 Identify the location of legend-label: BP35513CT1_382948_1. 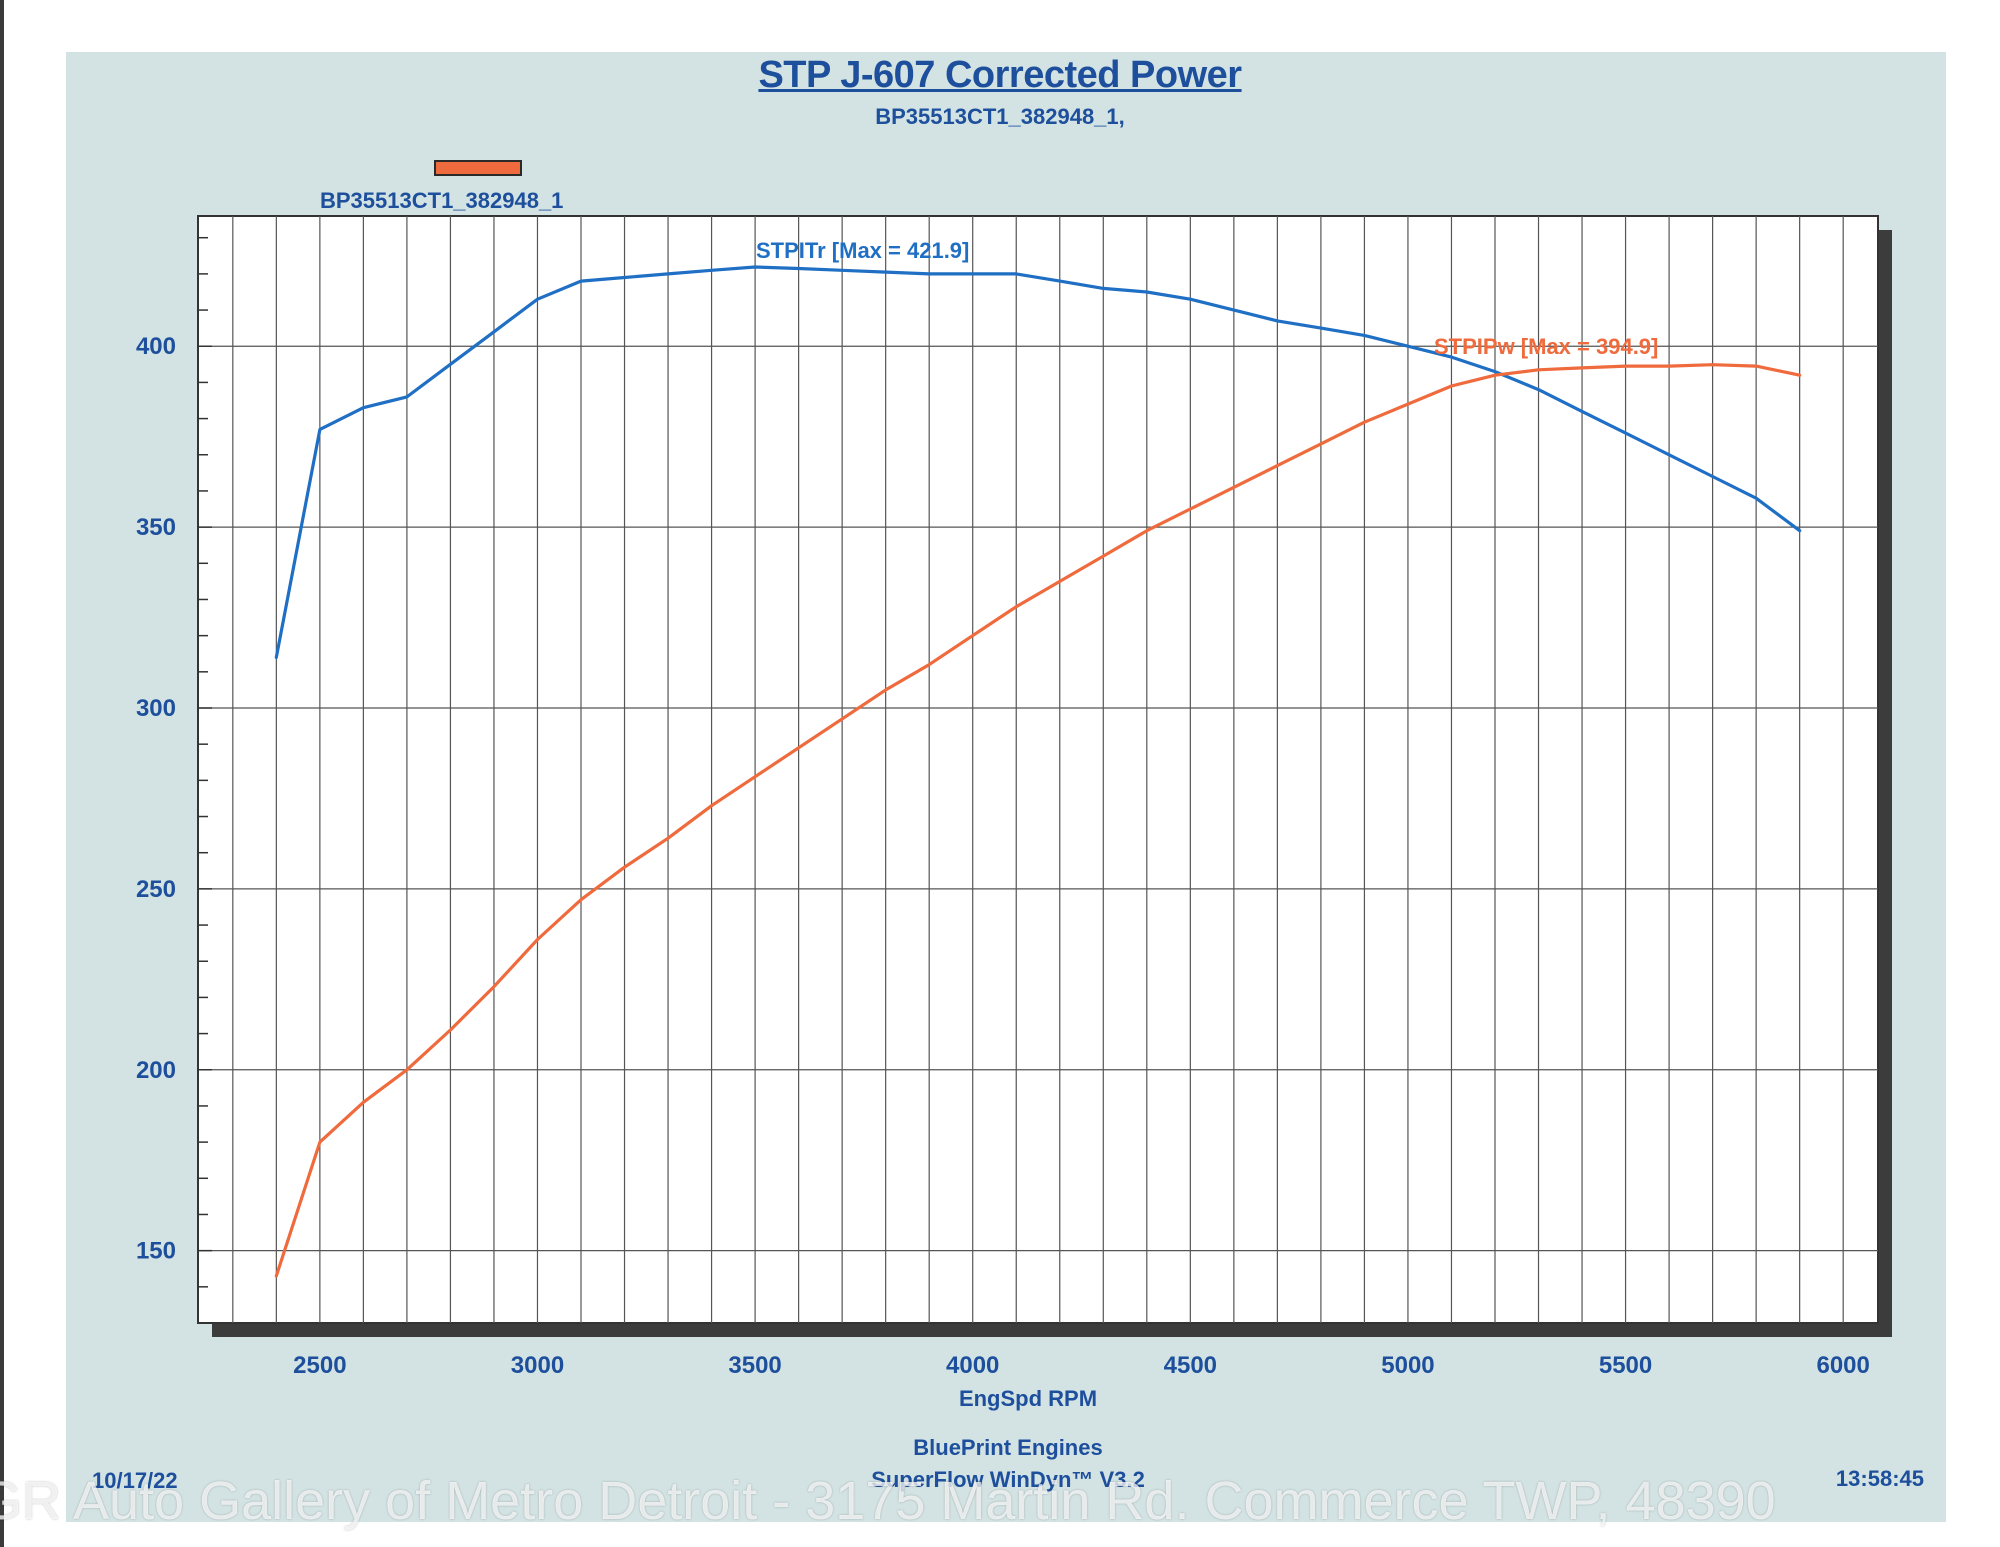
(442, 200).